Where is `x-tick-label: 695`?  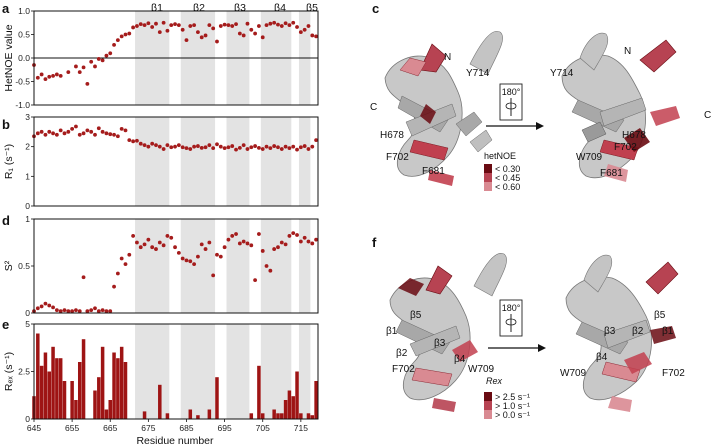
x-tick-label: 695 is located at coordinates (225, 428).